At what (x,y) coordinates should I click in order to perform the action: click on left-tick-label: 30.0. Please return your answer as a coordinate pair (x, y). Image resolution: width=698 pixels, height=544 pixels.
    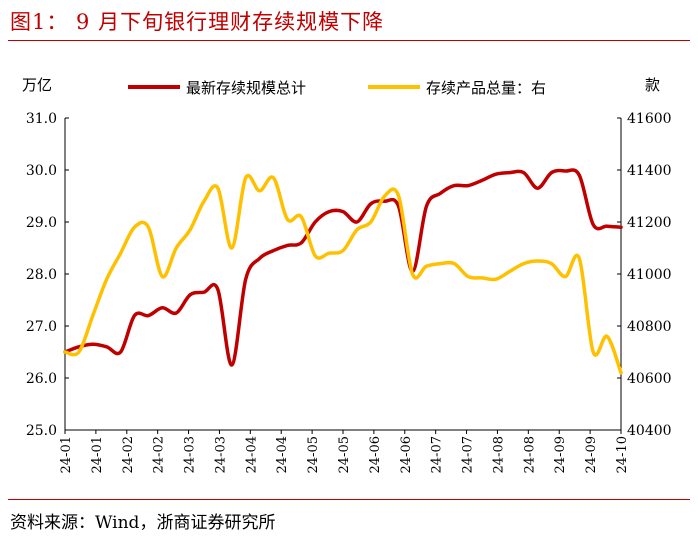
    Looking at the image, I should click on (41, 171).